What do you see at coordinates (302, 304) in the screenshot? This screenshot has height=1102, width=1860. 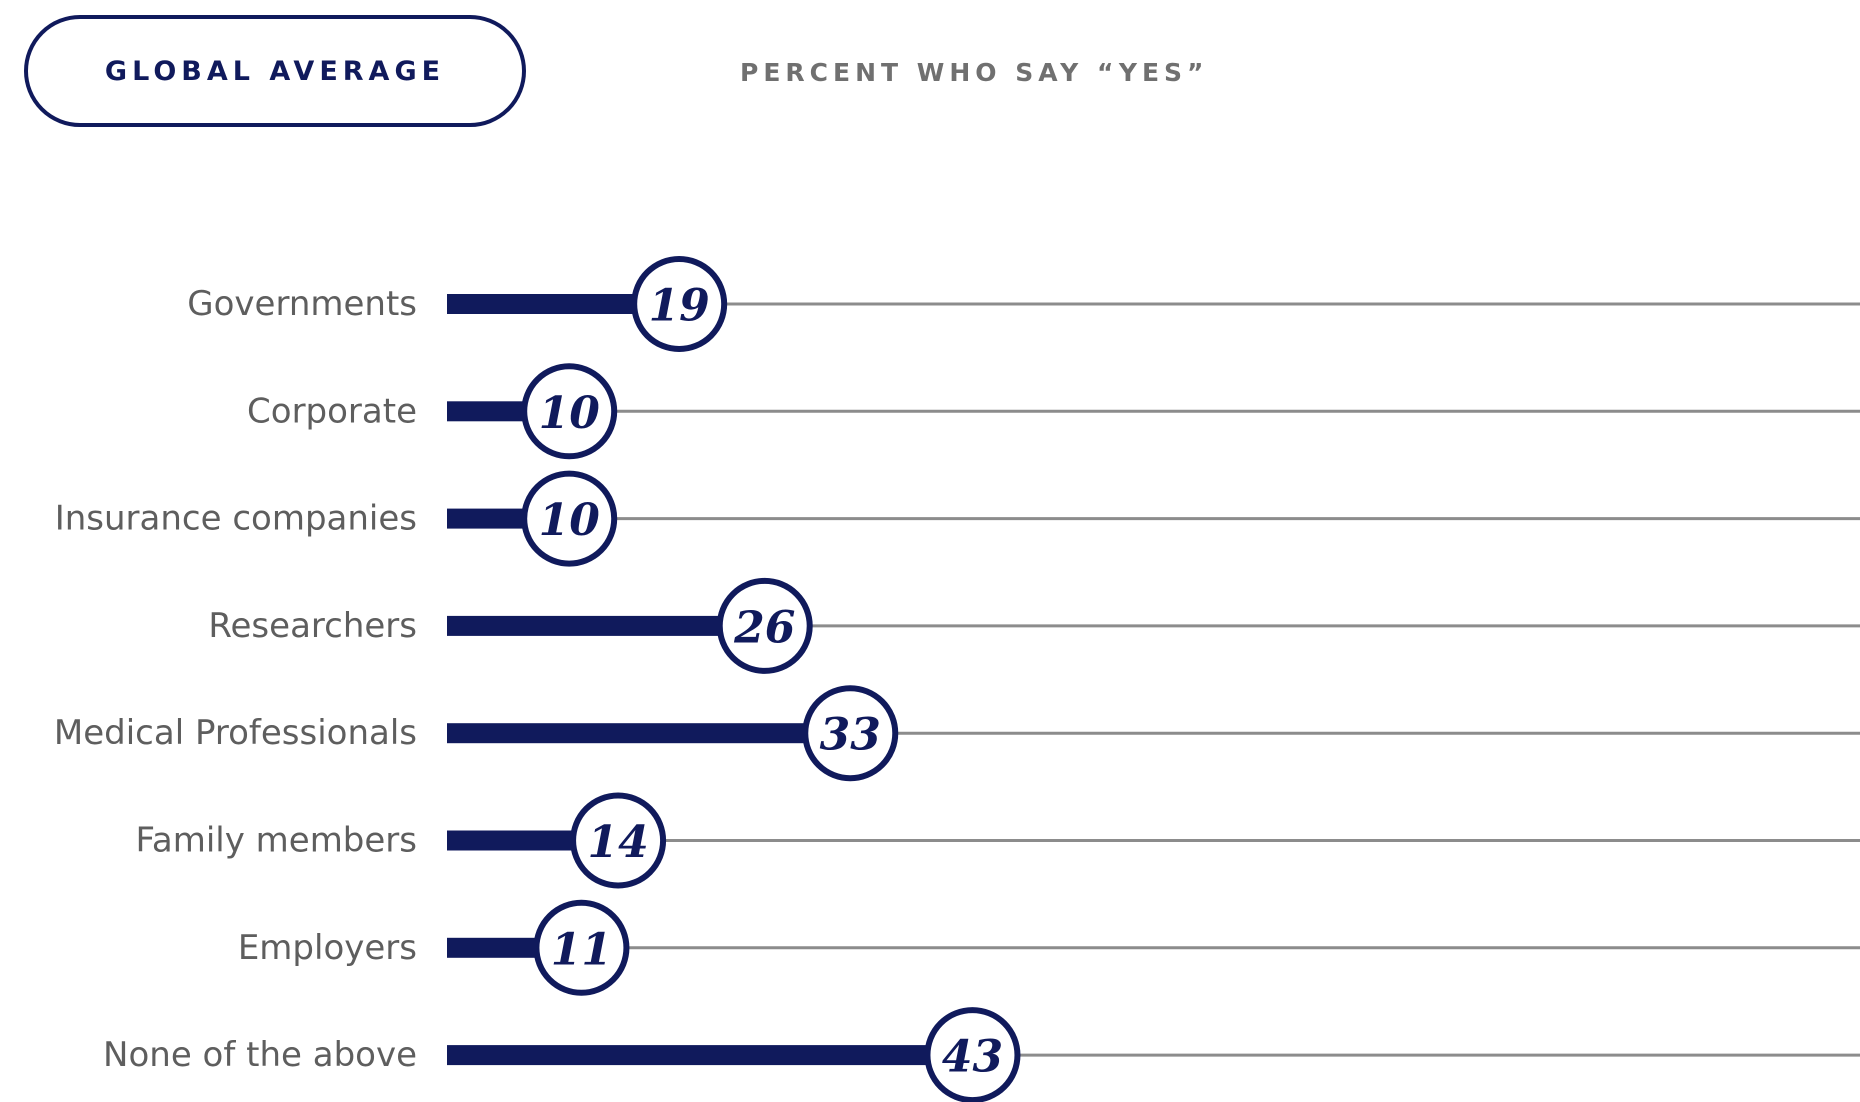 I see `category-label: Governments` at bounding box center [302, 304].